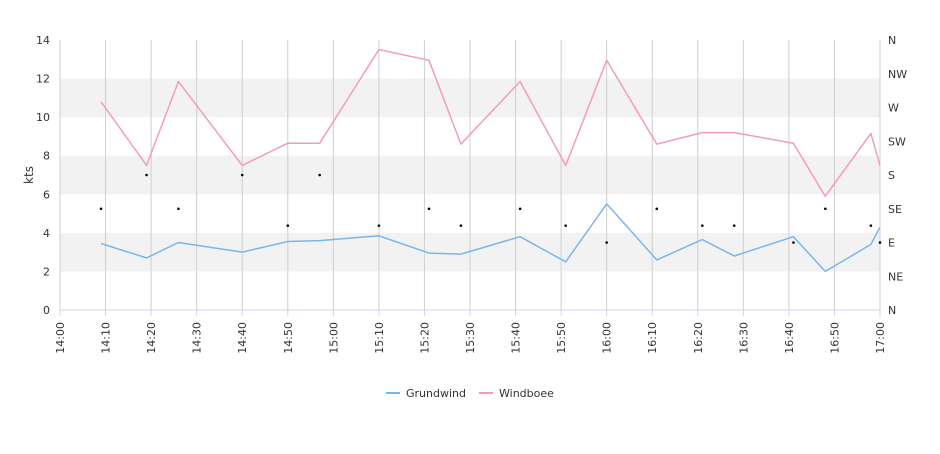  I want to click on legend-label-grundwind: Grundwind, so click(436, 393).